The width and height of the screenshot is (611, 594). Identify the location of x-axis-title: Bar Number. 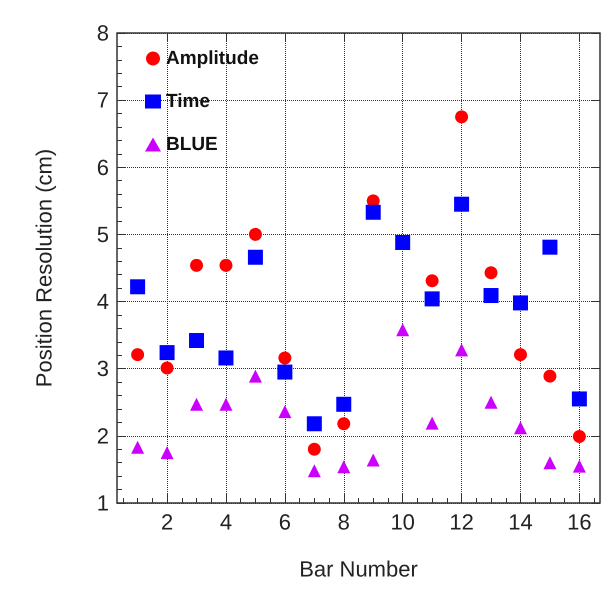
(358, 569).